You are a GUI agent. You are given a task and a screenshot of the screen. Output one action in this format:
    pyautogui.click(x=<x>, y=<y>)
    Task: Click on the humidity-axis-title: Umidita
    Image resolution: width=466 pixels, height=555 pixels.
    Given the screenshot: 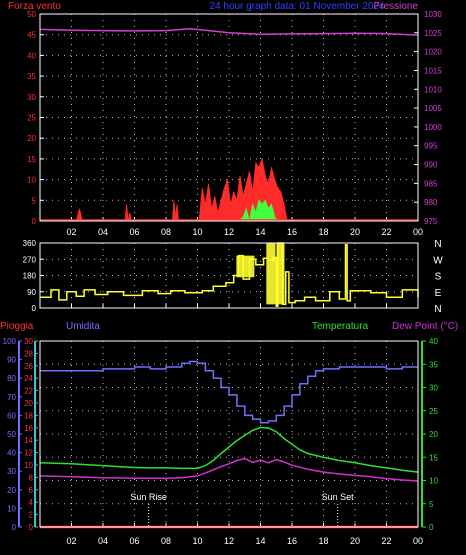 What is the action you would take?
    pyautogui.click(x=83, y=326)
    